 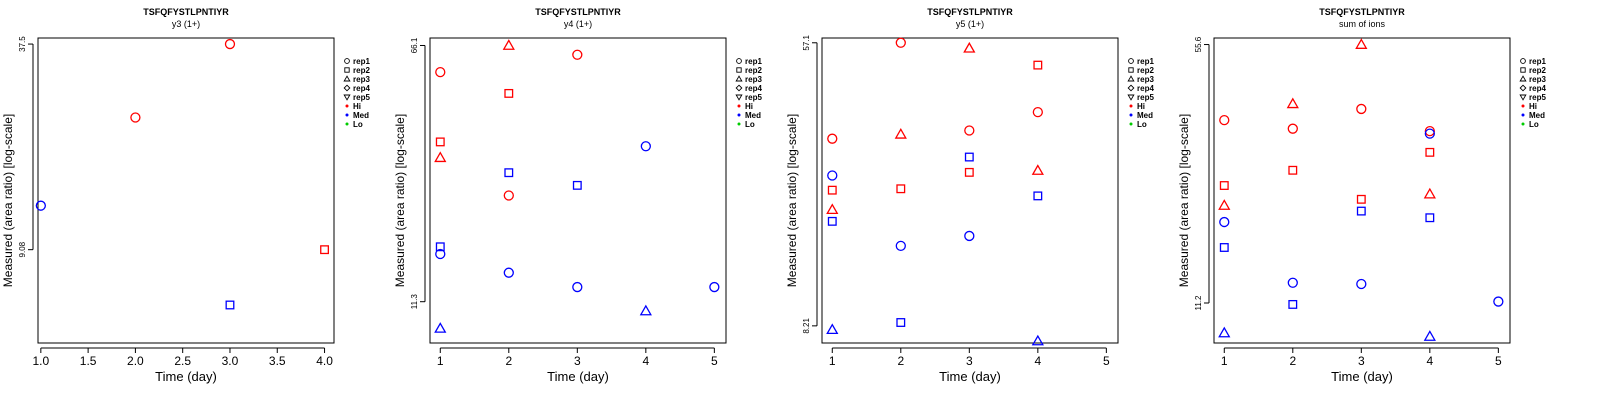 I want to click on x-tick-label: 2.5, so click(x=182, y=361).